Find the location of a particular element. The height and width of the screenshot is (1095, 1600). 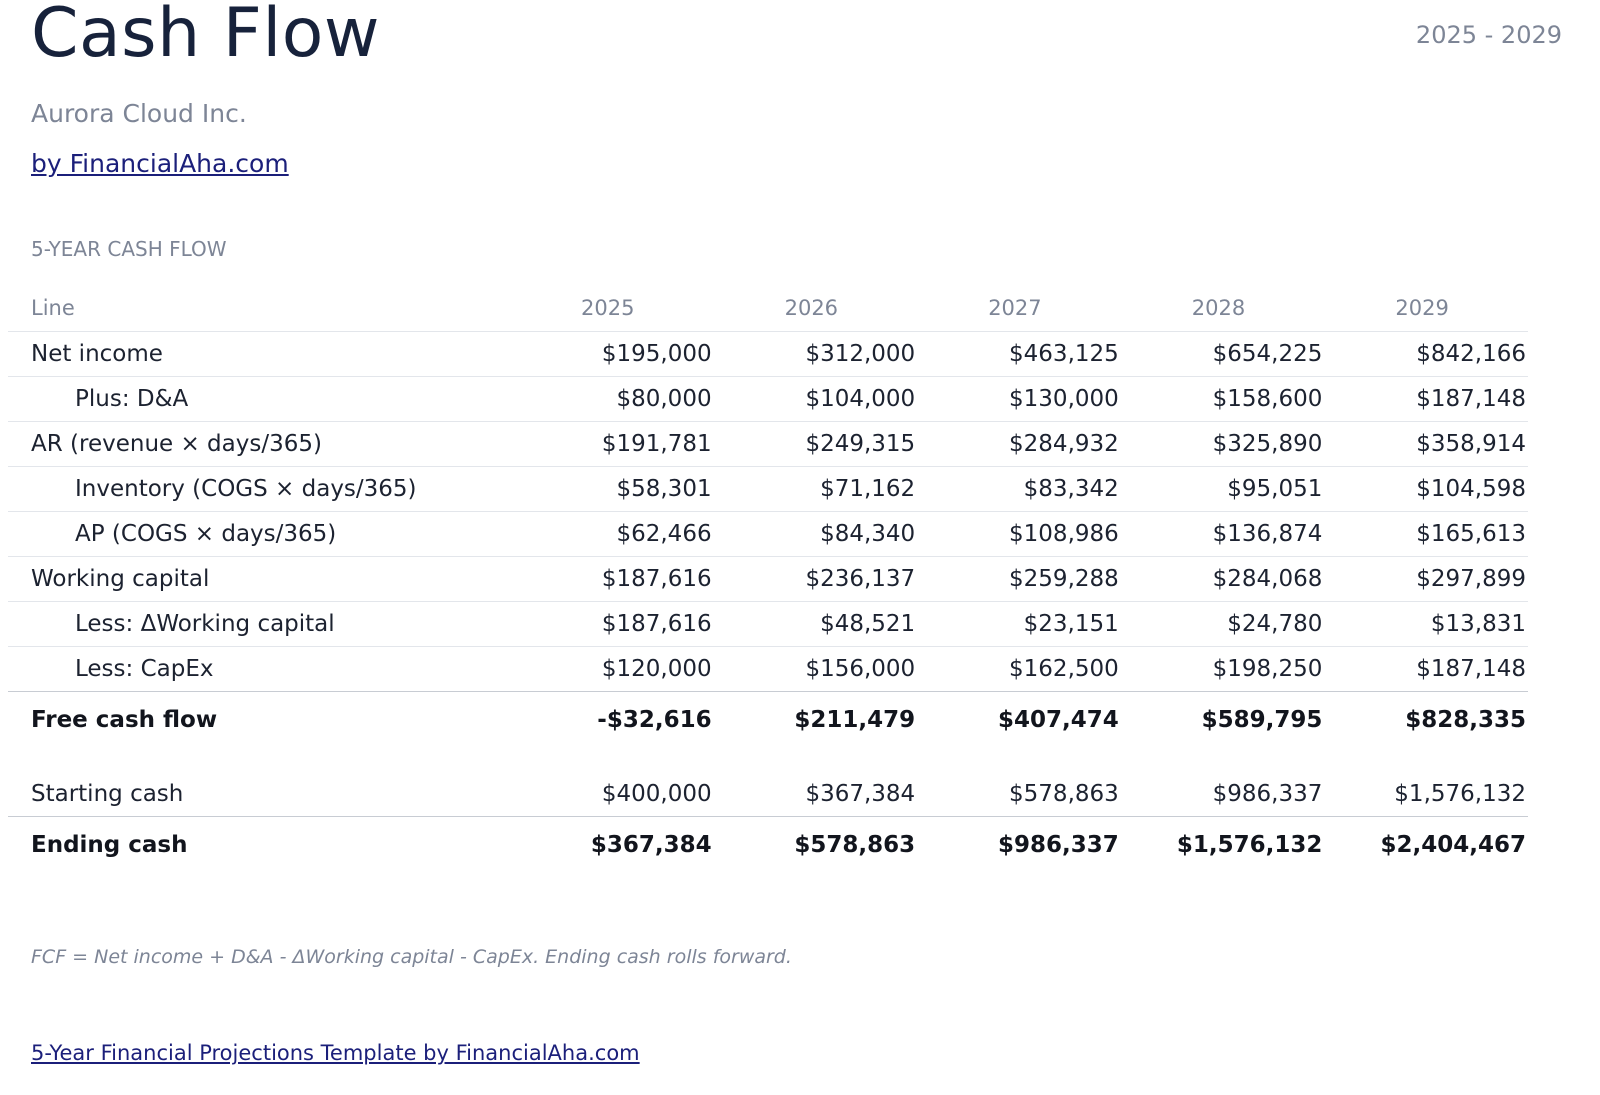

cell-2026: $156,000 is located at coordinates (815, 669).